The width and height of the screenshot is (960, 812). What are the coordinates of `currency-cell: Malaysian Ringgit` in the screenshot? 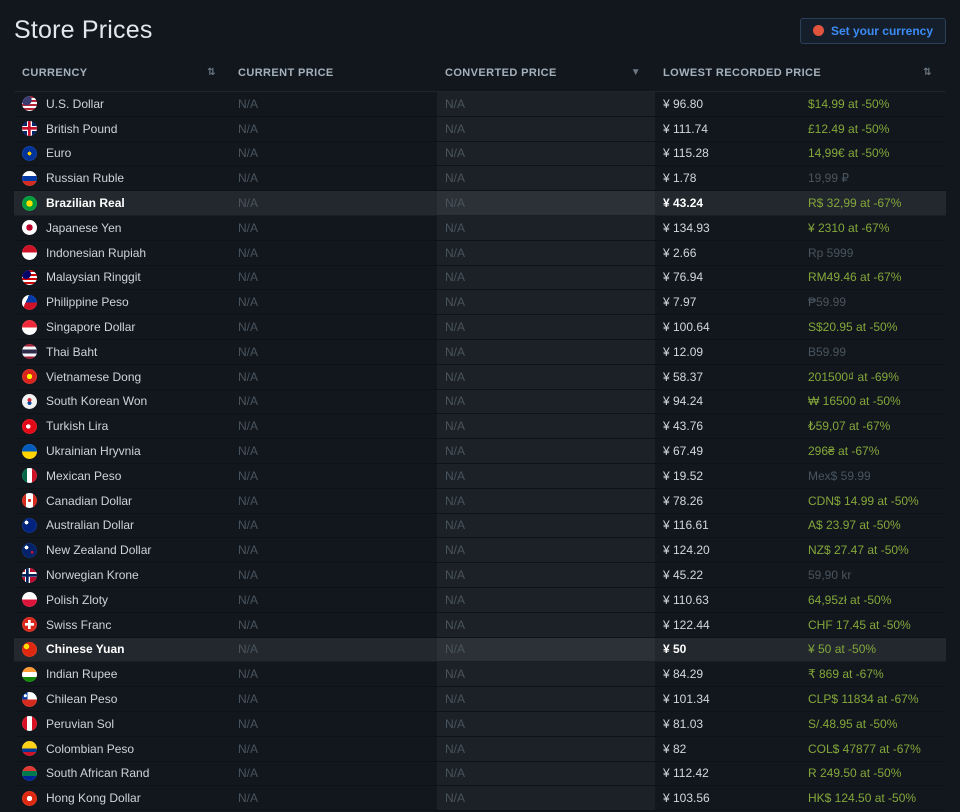 It's located at (122, 278).